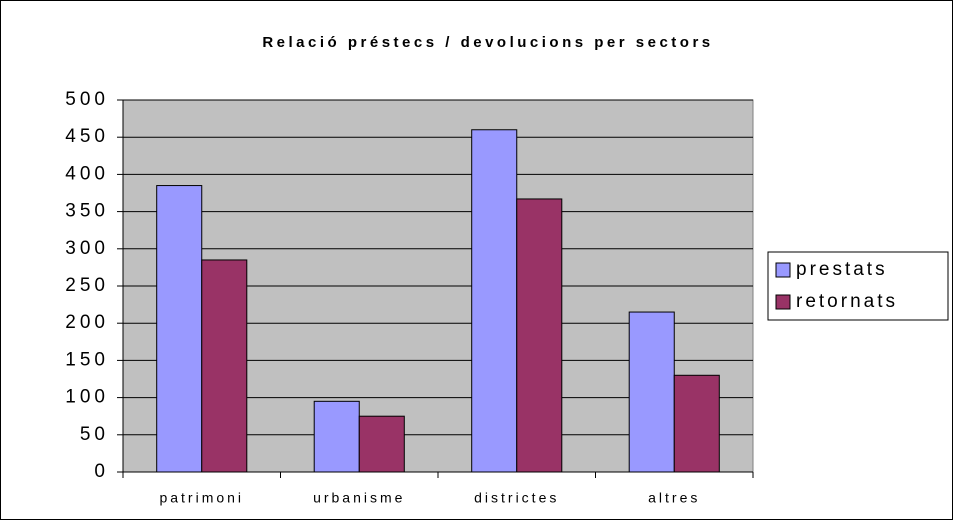  What do you see at coordinates (847, 301) in the screenshot?
I see `legend-label: retornats` at bounding box center [847, 301].